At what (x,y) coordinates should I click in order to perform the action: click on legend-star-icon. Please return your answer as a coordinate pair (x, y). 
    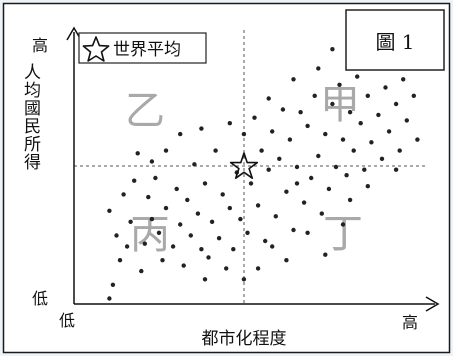
    Looking at the image, I should click on (96, 49).